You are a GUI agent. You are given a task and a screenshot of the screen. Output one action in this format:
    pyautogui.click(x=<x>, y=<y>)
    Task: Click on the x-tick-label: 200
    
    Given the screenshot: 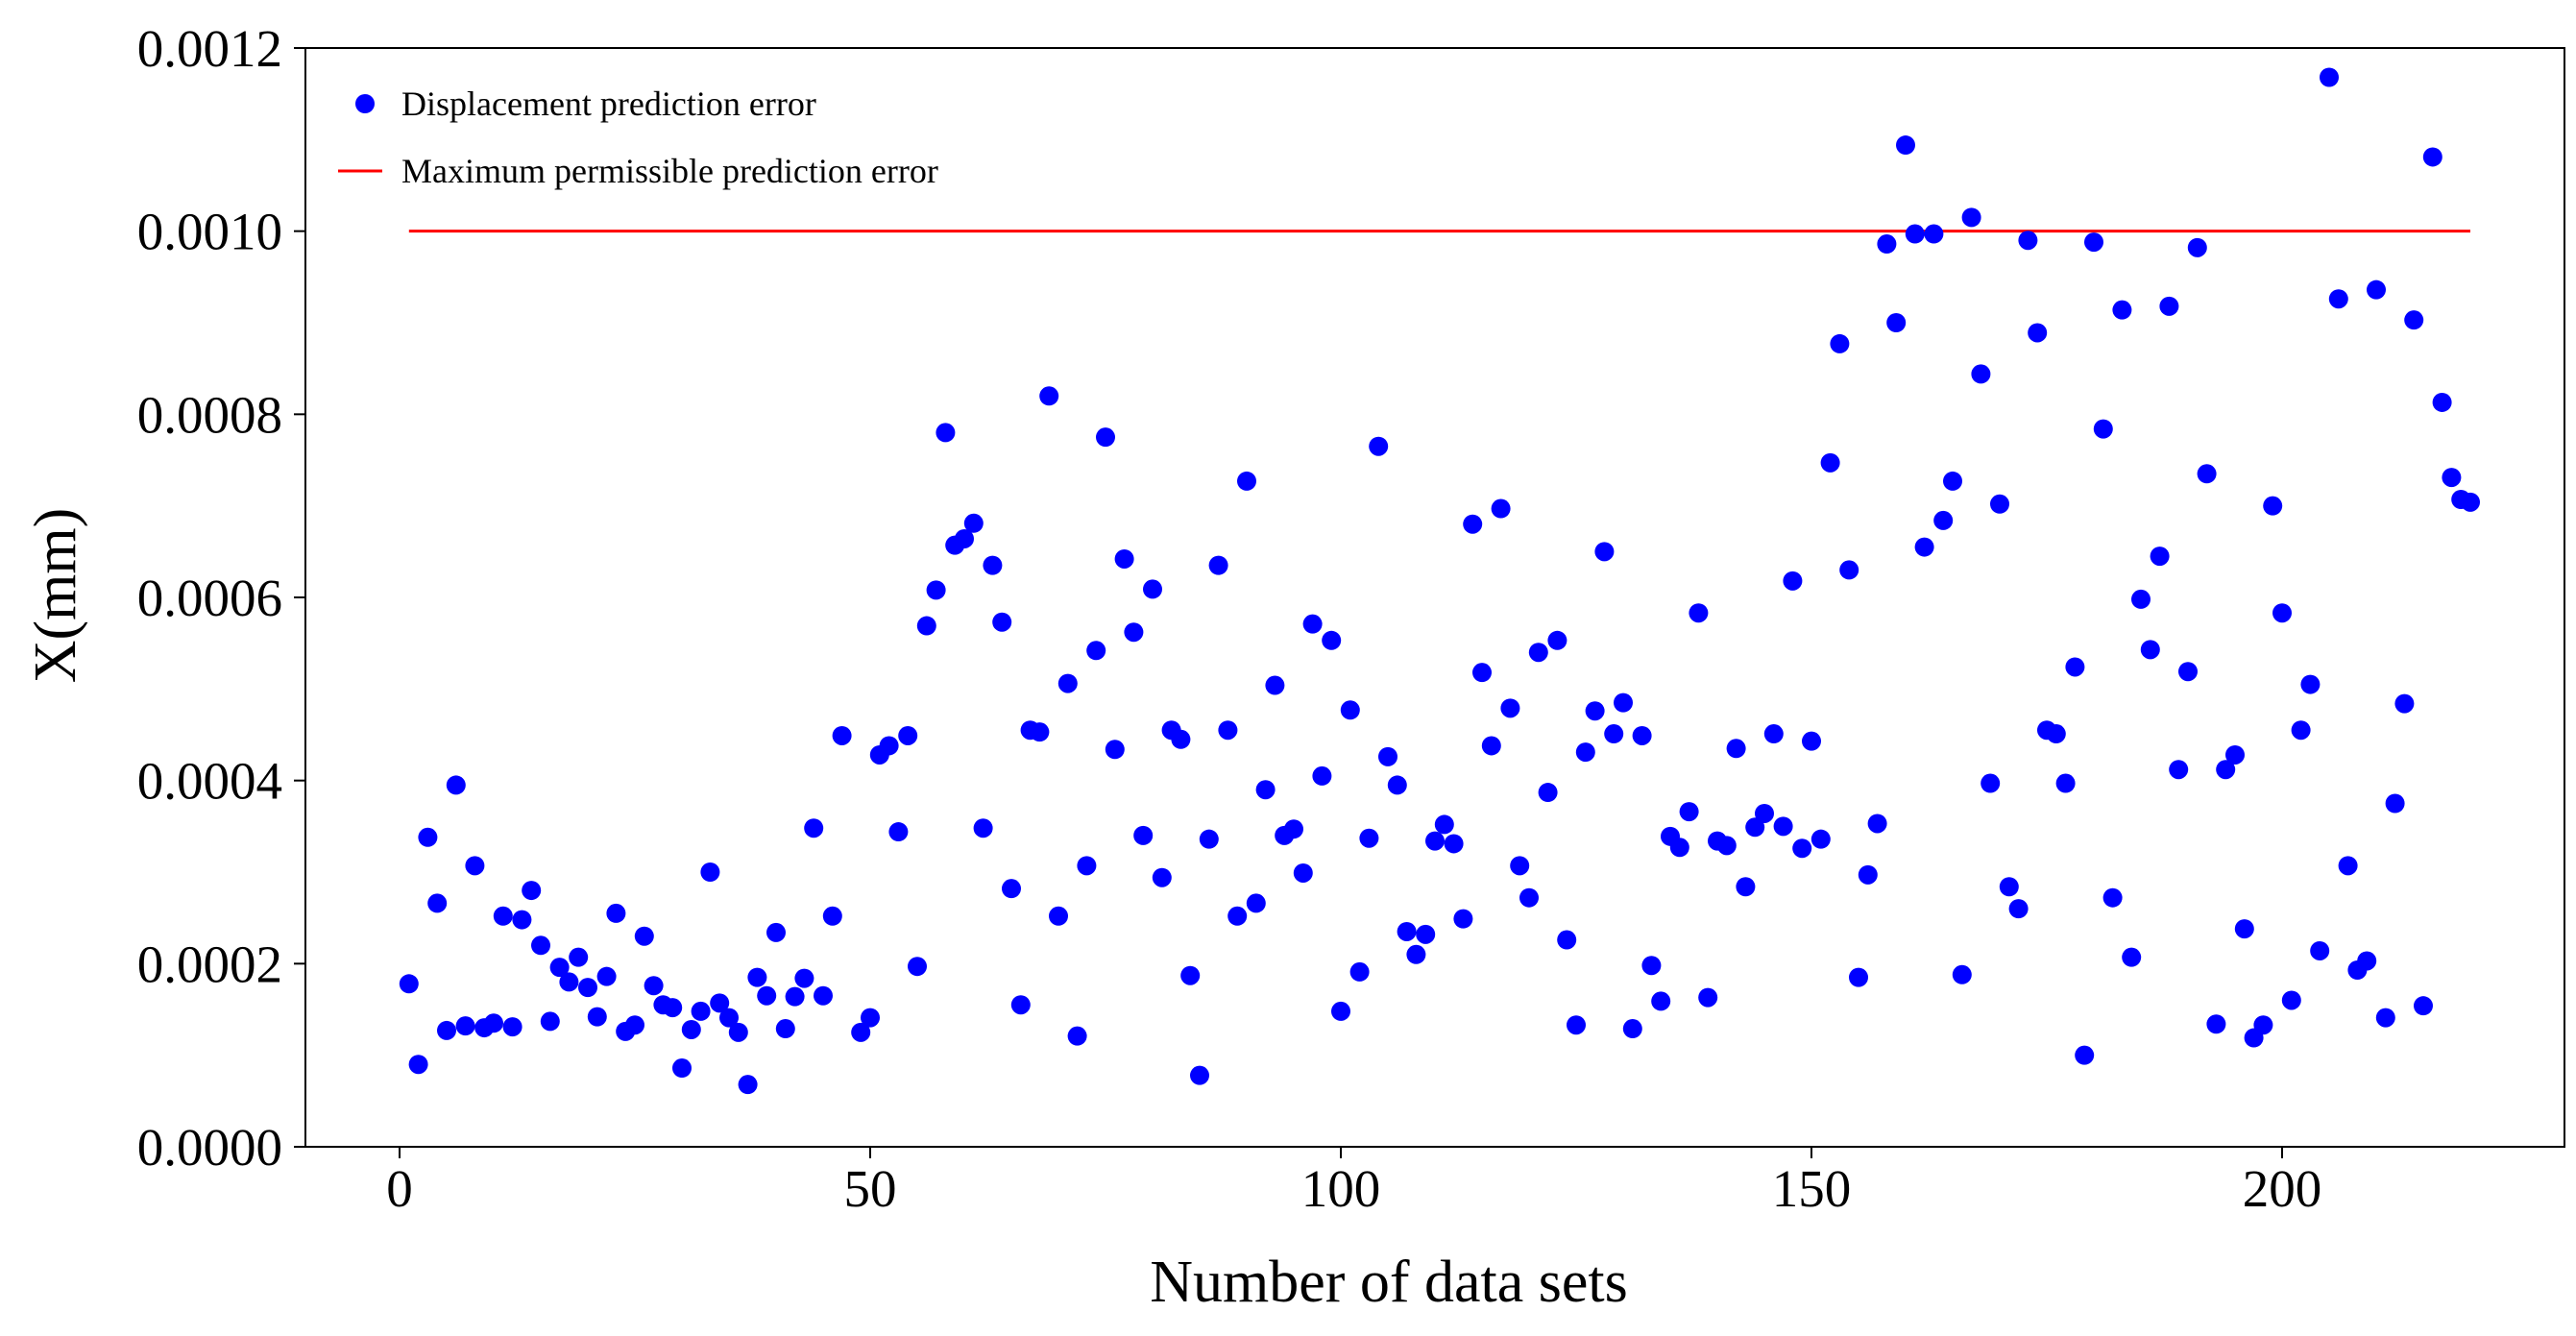 What is the action you would take?
    pyautogui.click(x=2282, y=1188)
    